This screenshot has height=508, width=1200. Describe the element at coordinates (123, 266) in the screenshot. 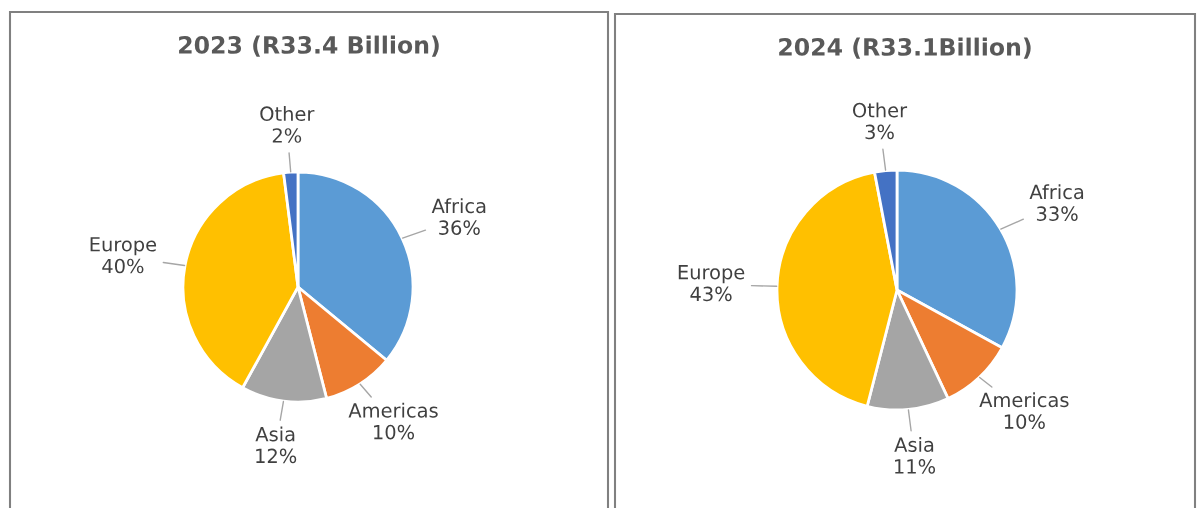

I see `data-label: 40%` at that location.